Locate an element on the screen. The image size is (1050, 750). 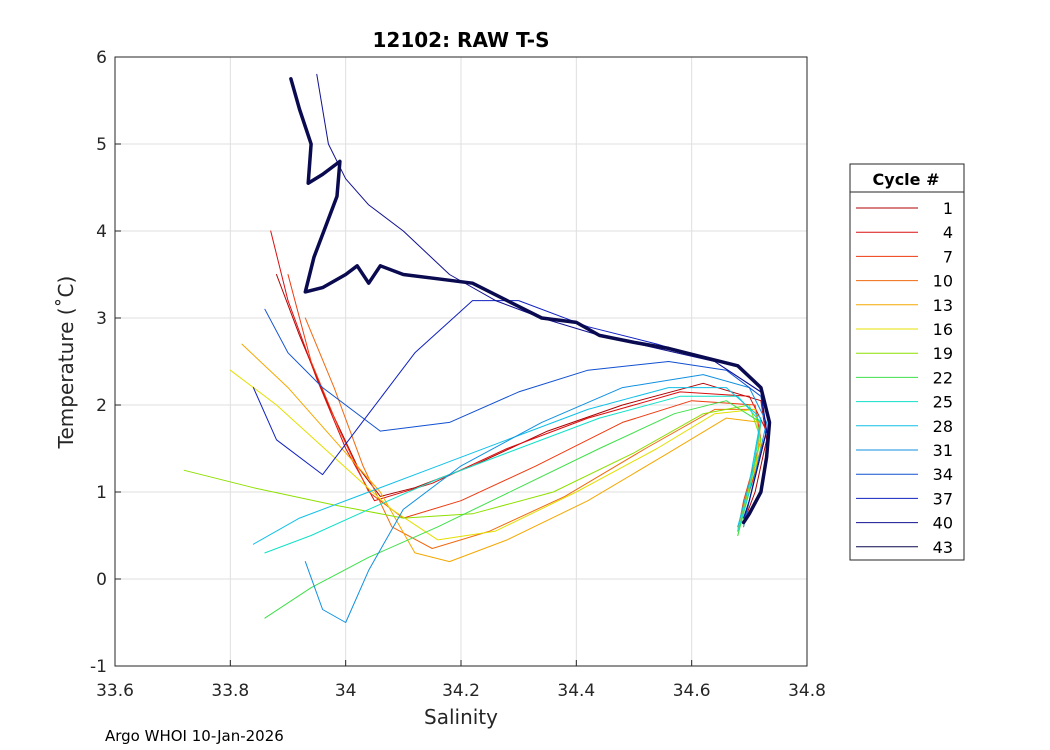
y-tick-label: 1 is located at coordinates (101, 493).